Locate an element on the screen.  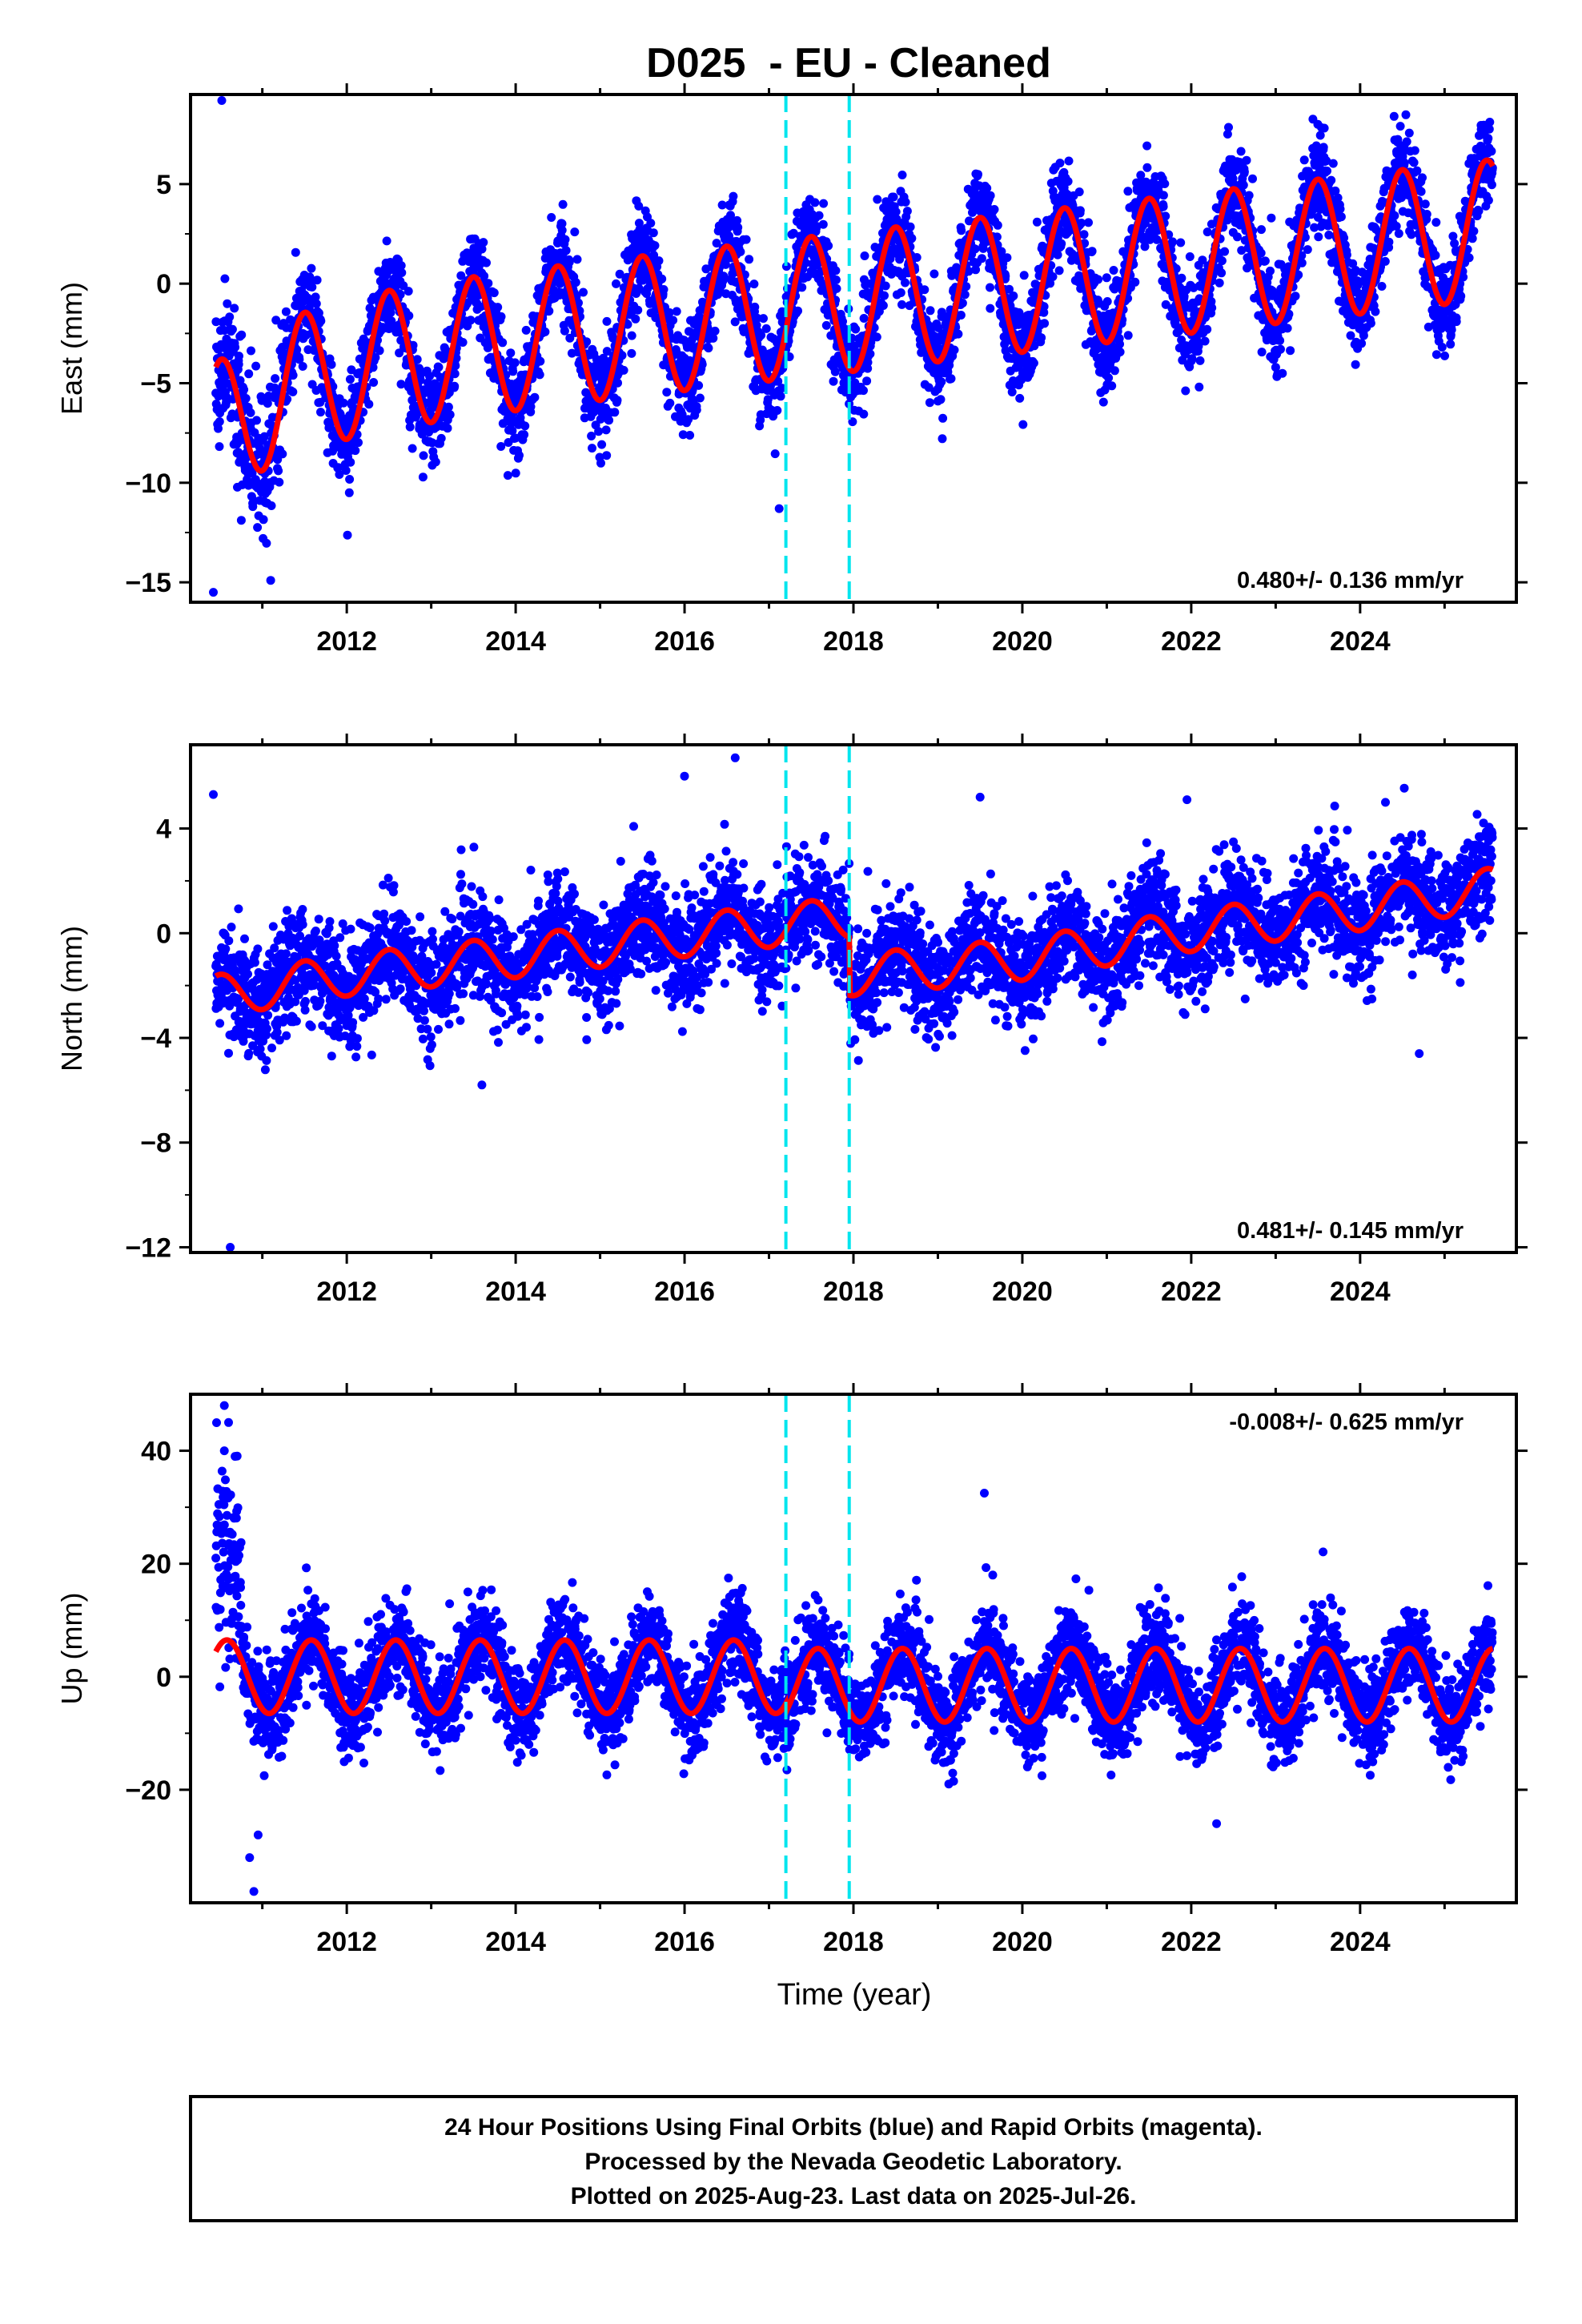
x-tick-label: 2018 is located at coordinates (853, 641).